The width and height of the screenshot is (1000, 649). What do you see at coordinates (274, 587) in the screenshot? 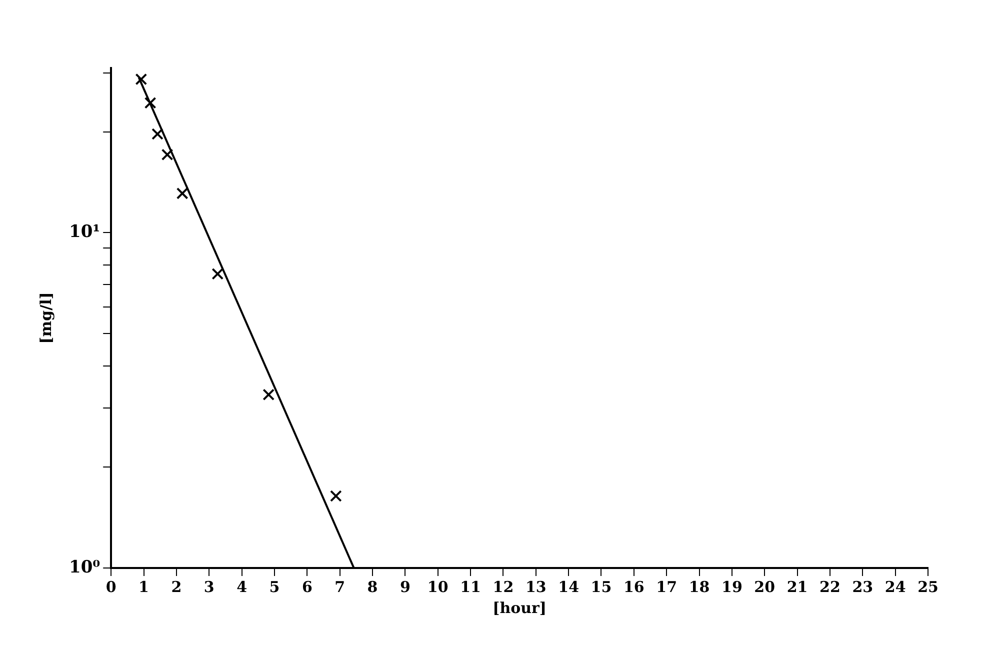
I see `x-tick-label: 5` at bounding box center [274, 587].